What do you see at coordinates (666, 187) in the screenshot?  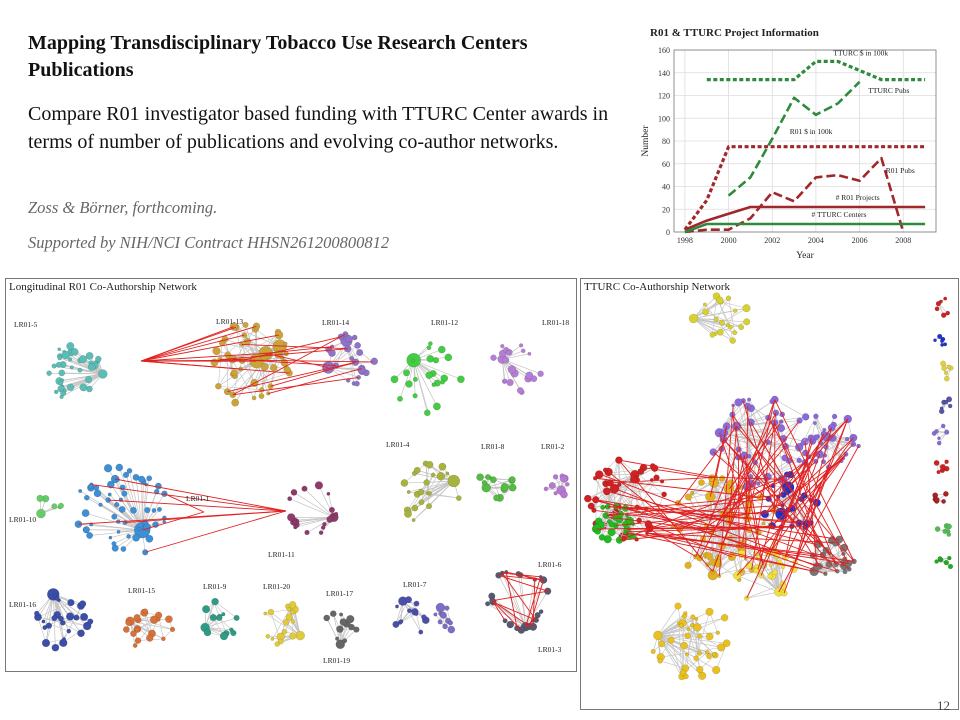 I see `y-tick-label: 40` at bounding box center [666, 187].